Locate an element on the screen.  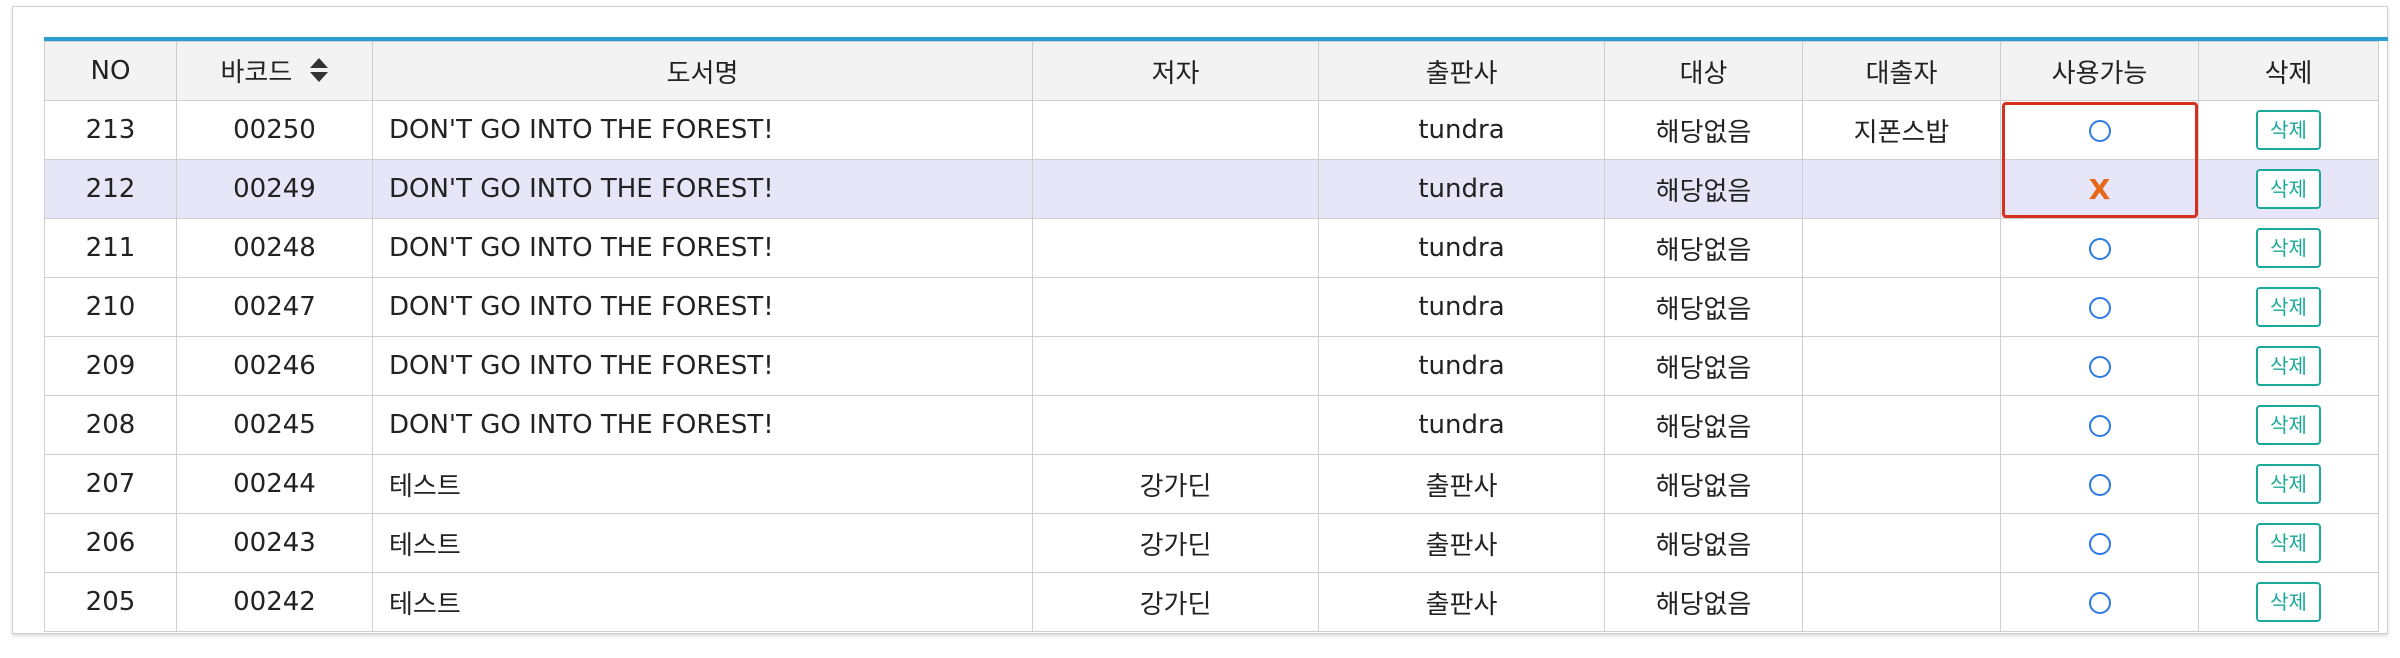
sort-updown-icon is located at coordinates (319, 73).